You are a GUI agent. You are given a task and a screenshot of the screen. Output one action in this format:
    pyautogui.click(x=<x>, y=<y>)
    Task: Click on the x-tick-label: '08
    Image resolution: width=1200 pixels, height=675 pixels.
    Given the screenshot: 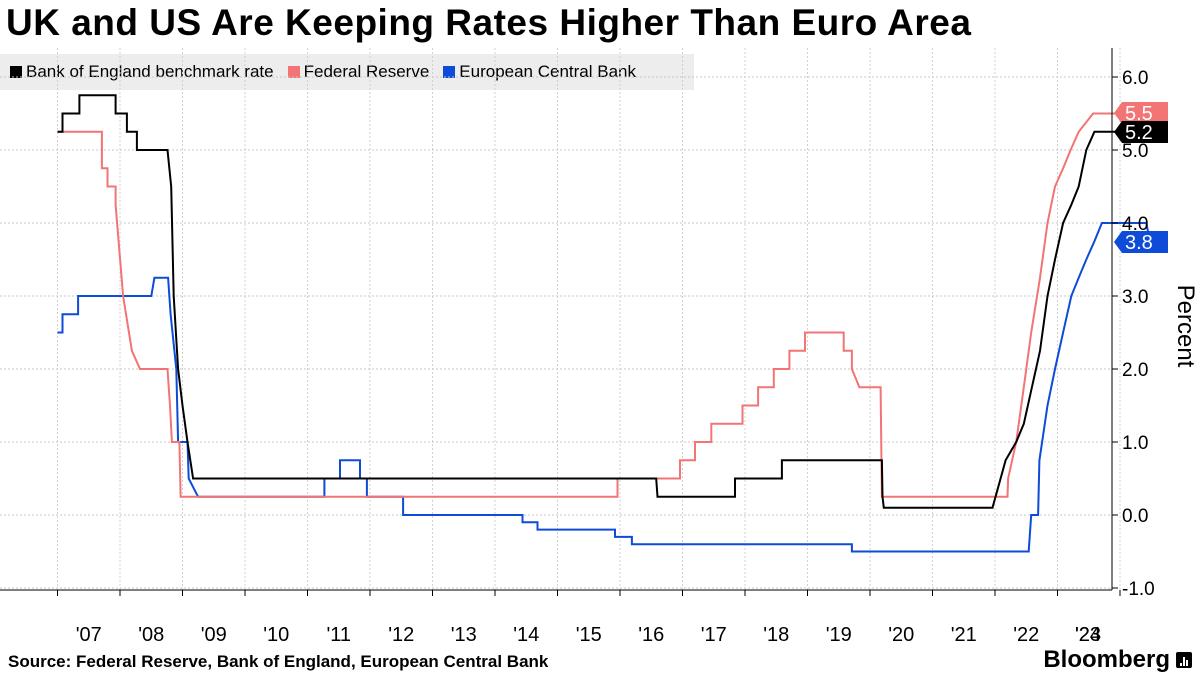 What is the action you would take?
    pyautogui.click(x=151, y=635)
    